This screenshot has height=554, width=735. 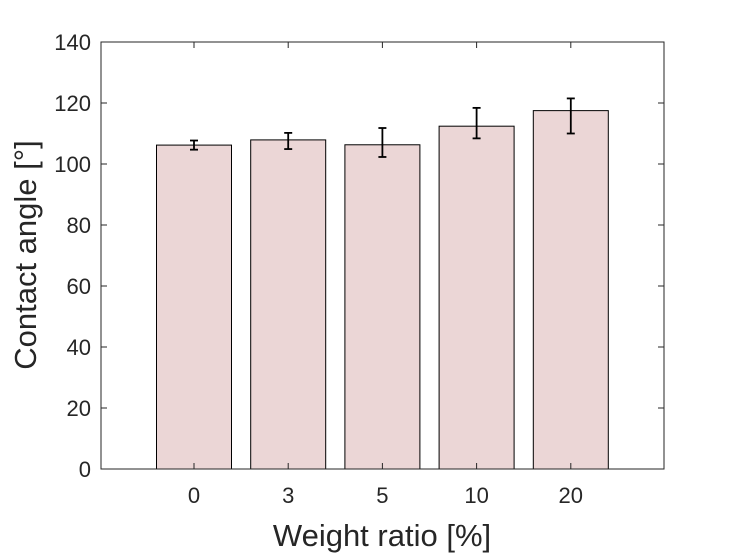 I want to click on y-tick-label-120: 120, so click(x=72, y=103).